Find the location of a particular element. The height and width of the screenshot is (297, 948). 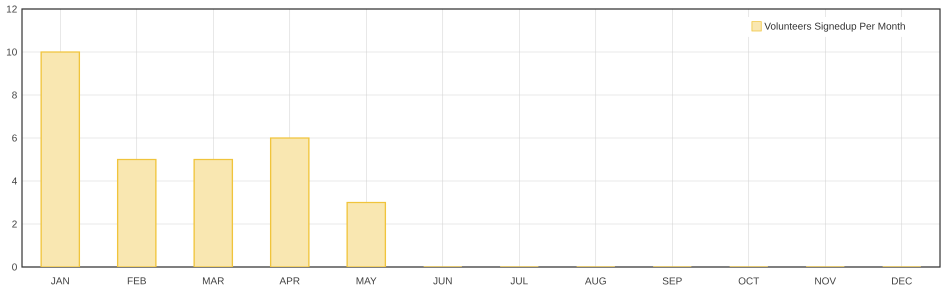

x-tick-label: JAN is located at coordinates (59, 280).